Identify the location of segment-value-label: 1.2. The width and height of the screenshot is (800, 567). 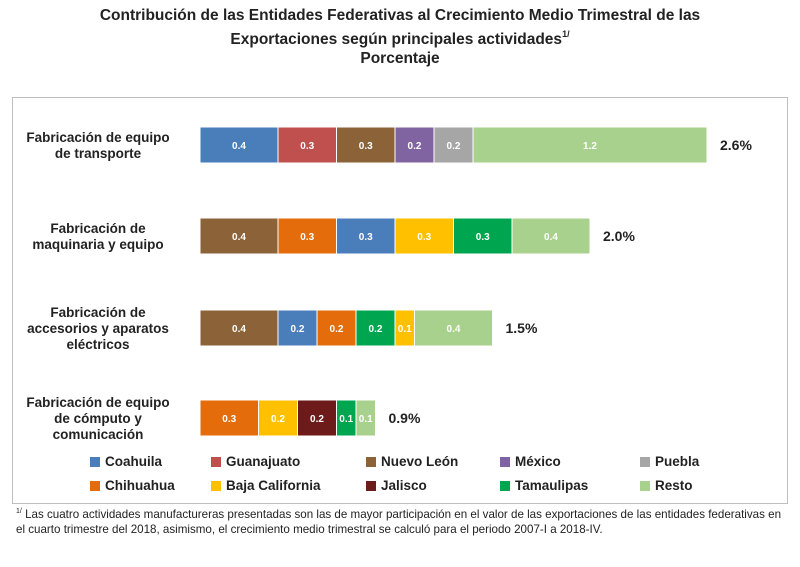
(590, 146).